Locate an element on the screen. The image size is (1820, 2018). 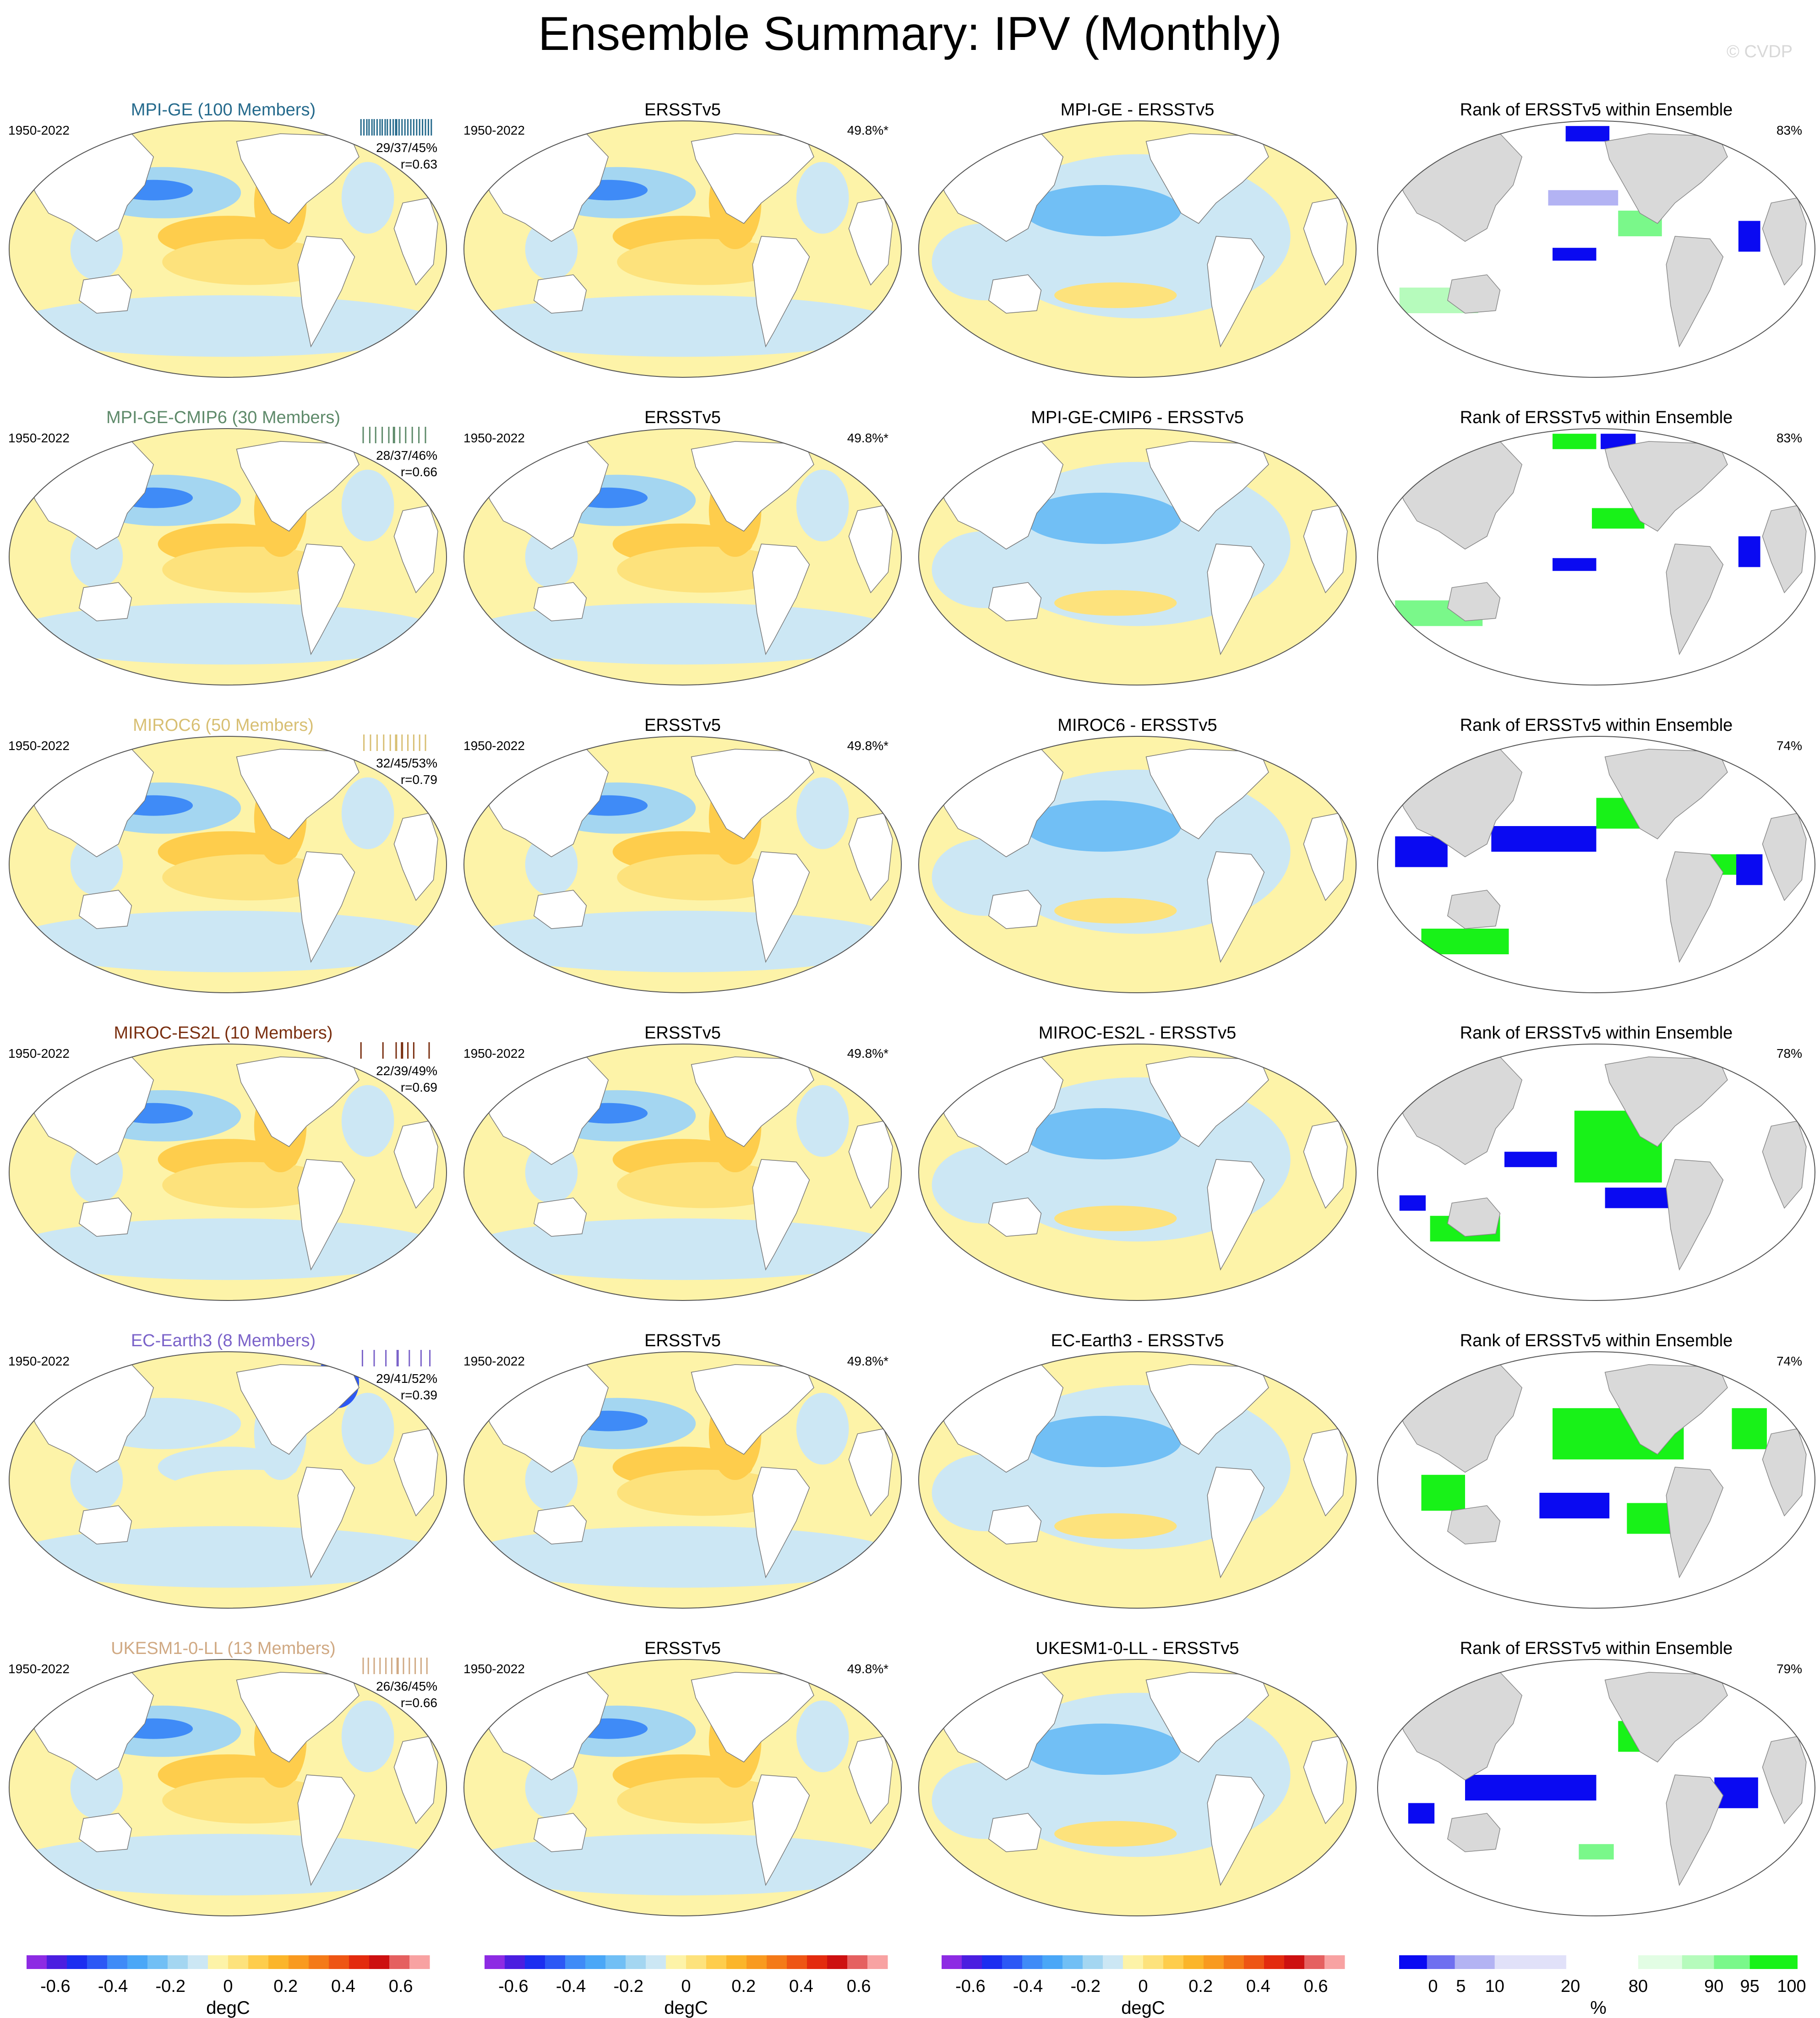
stats-label: 22/39/49% is located at coordinates (406, 1071).